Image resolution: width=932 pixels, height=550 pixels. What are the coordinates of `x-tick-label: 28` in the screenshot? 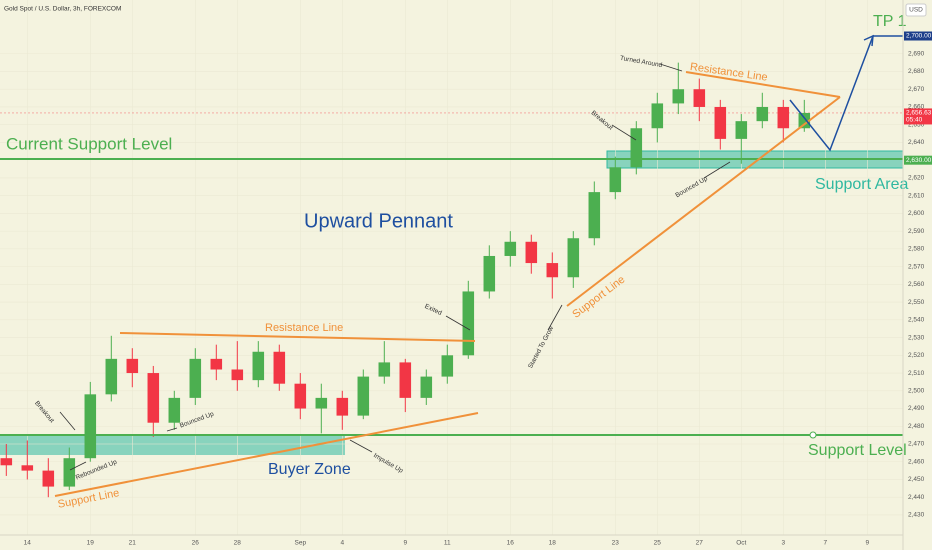 It's located at (238, 543).